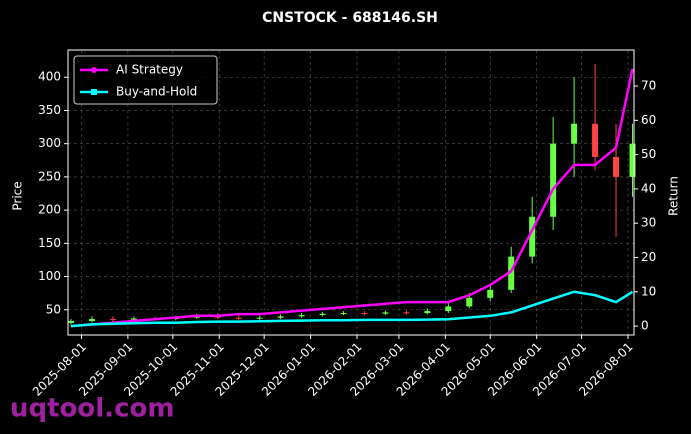 The width and height of the screenshot is (691, 434). I want to click on y2-tick-label: 10, so click(648, 291).